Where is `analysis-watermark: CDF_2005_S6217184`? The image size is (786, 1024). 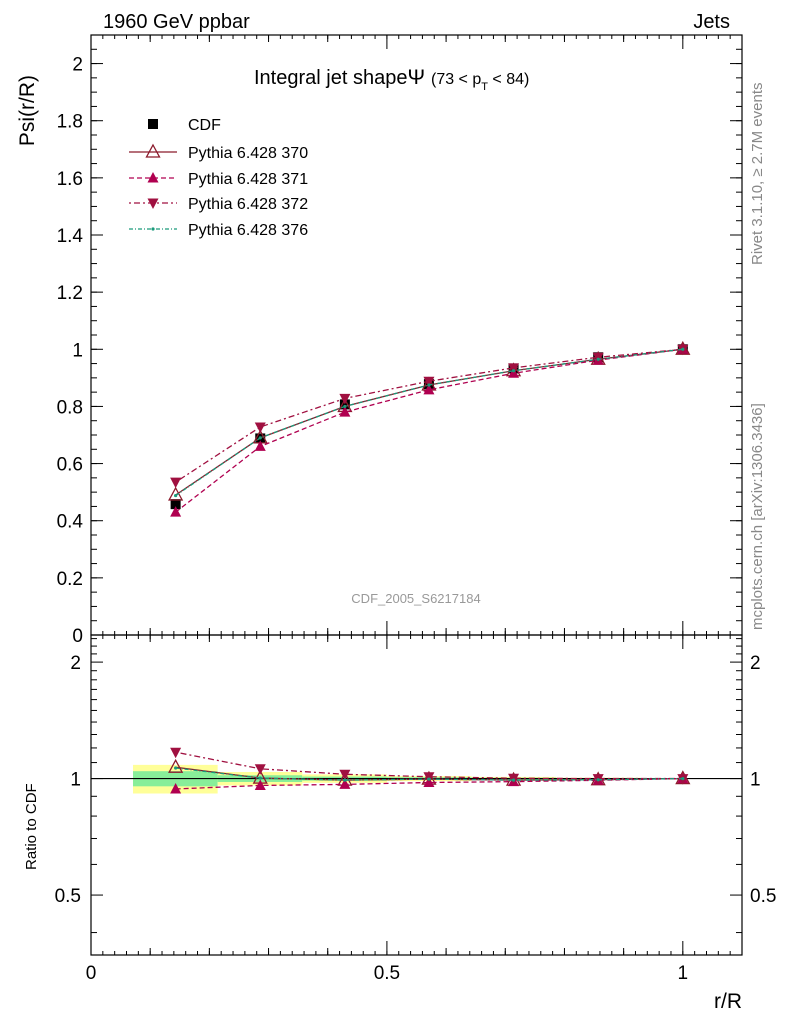 analysis-watermark: CDF_2005_S6217184 is located at coordinates (415, 598).